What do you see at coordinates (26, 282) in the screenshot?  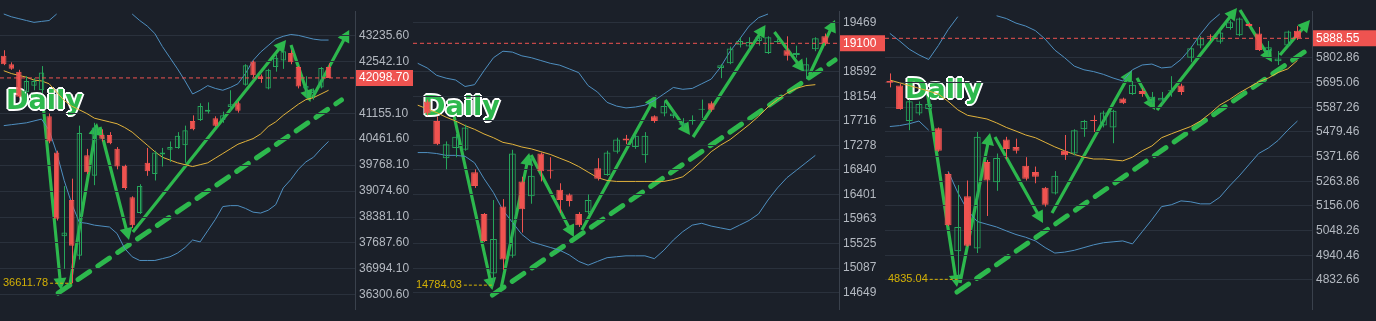 I see `annotation: 36611.78` at bounding box center [26, 282].